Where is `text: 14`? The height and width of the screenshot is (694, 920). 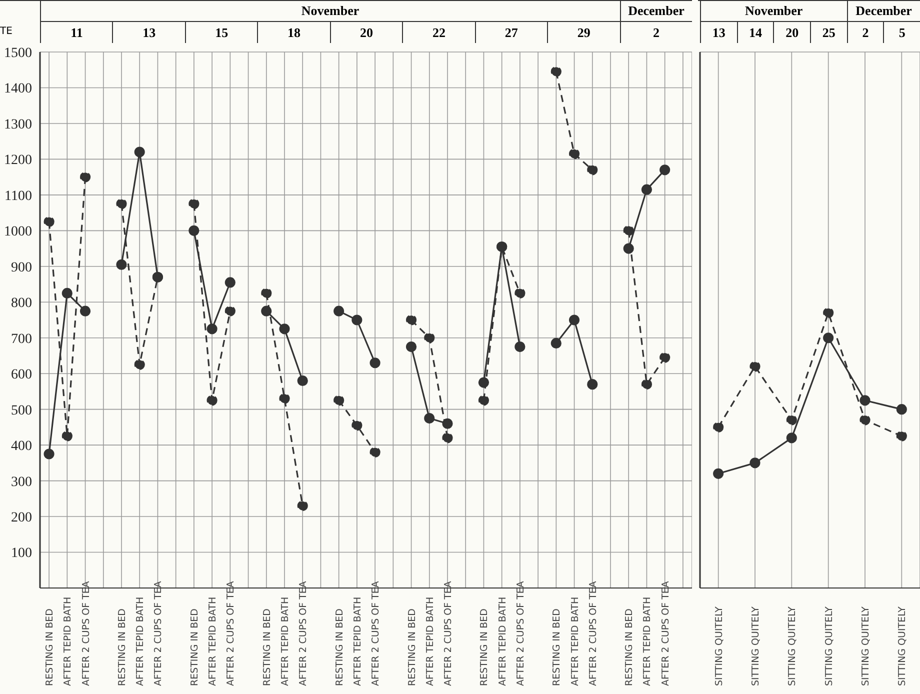
text: 14 is located at coordinates (755, 32).